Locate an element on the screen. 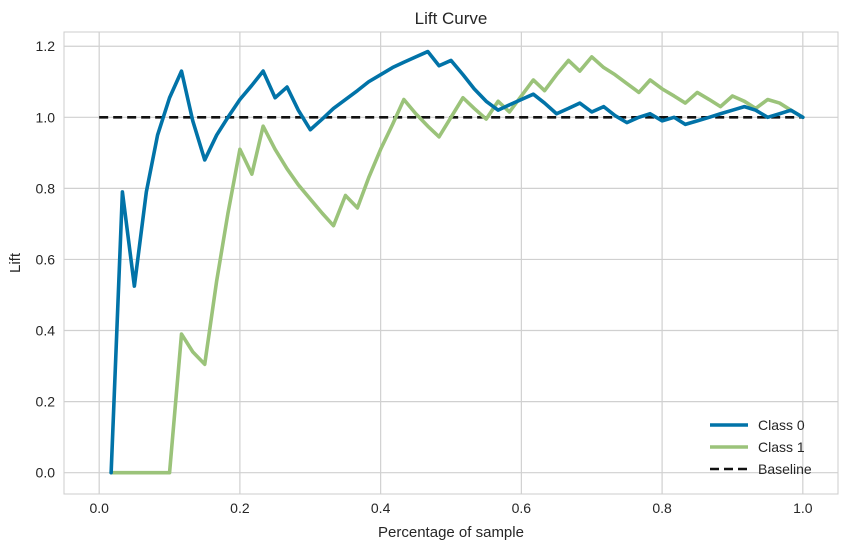 This screenshot has height=550, width=848. x-tick-label: 0.8 is located at coordinates (662, 508).